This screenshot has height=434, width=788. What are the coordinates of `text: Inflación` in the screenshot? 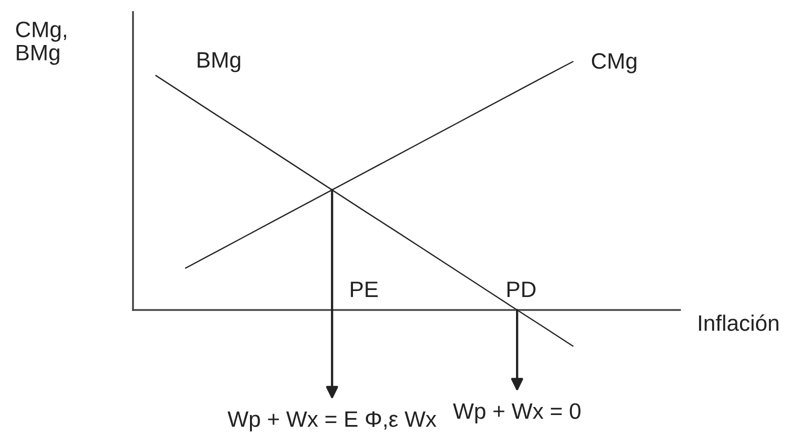 It's located at (738, 322).